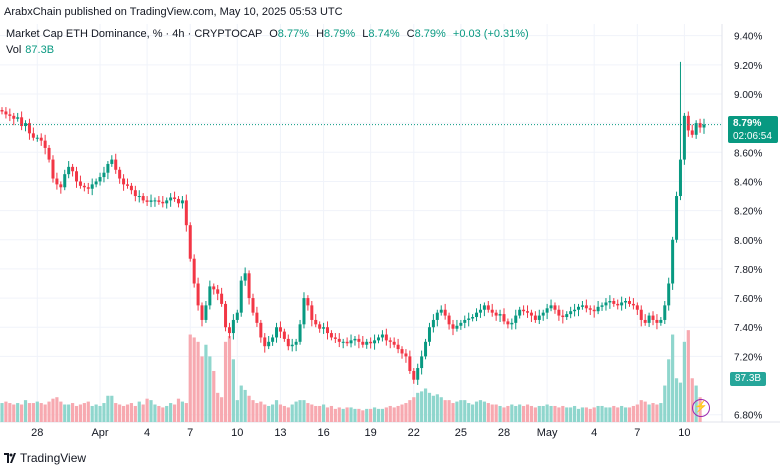  Describe the element at coordinates (320, 34) in the screenshot. I see `high-label: H` at that location.